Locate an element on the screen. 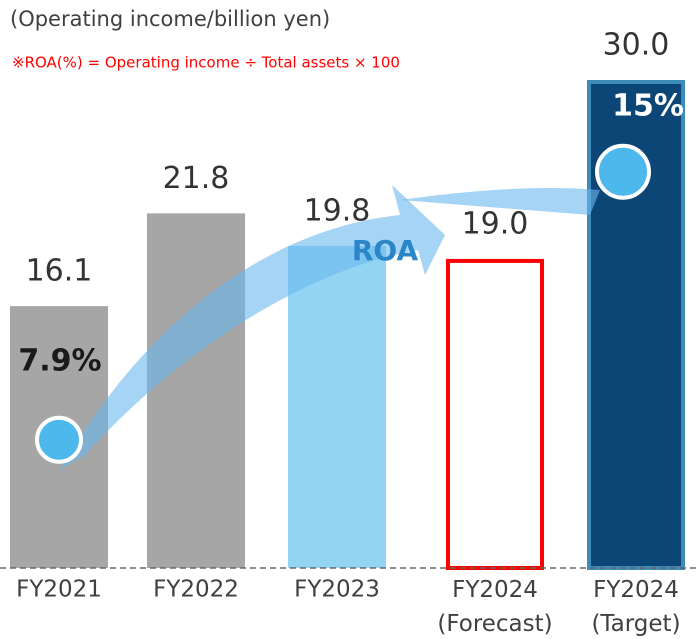 The image size is (700, 639). roa-value-label: 7.9% is located at coordinates (59, 360).